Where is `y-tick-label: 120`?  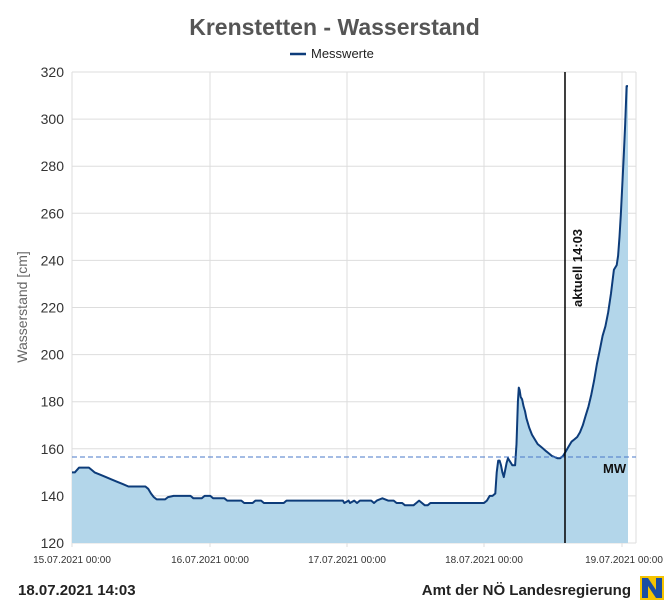
y-tick-label: 120 is located at coordinates (53, 543).